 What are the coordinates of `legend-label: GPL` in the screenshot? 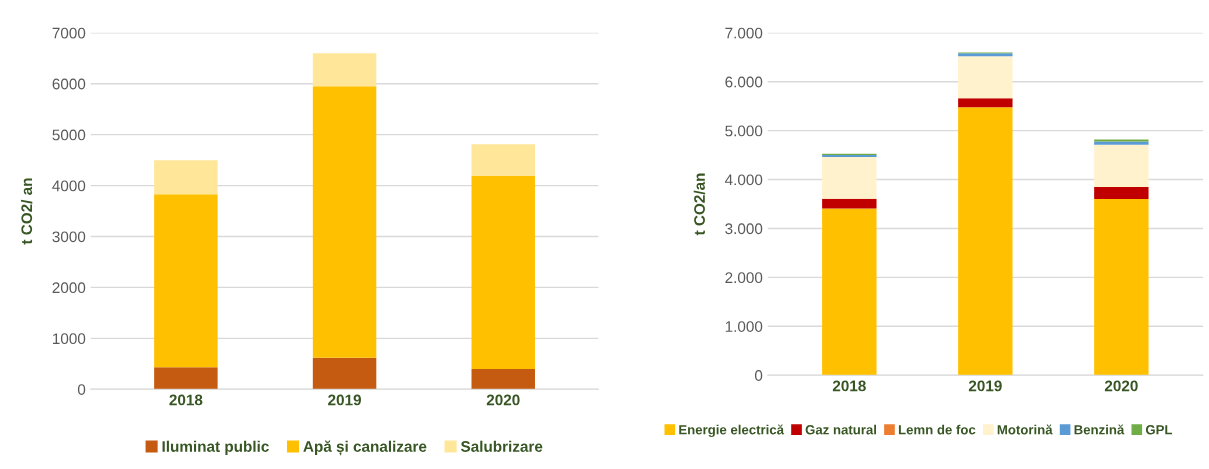 It's located at (1159, 430).